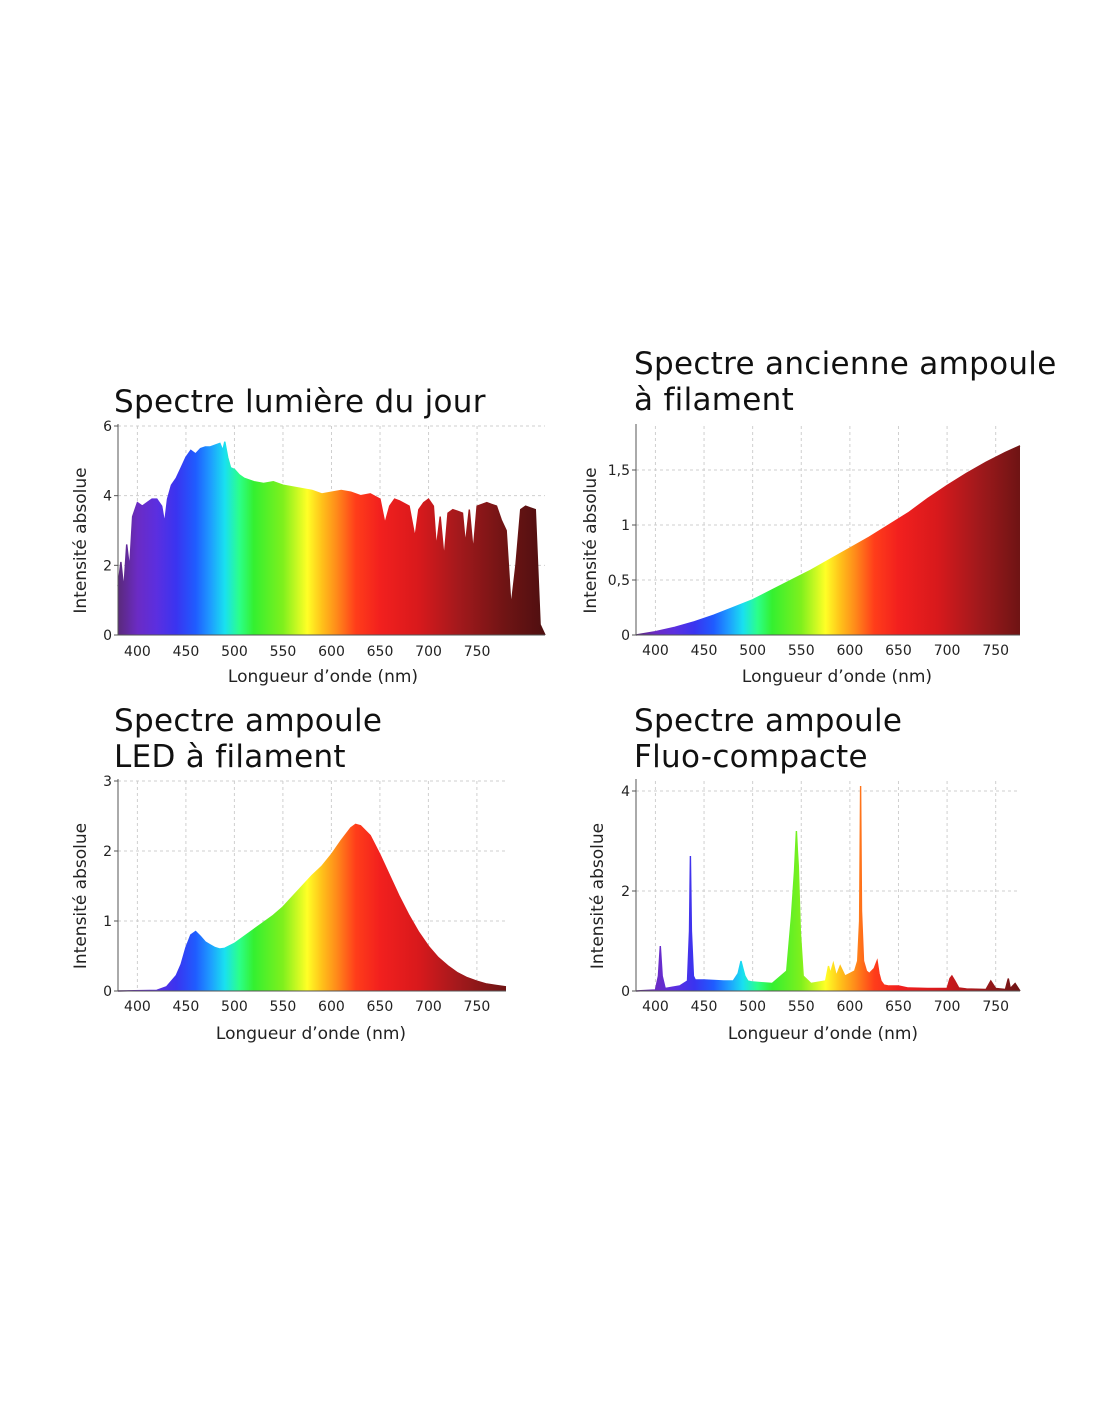 This screenshot has height=1422, width=1100. What do you see at coordinates (619, 471) in the screenshot?
I see `y-tick-label: 1,5` at bounding box center [619, 471].